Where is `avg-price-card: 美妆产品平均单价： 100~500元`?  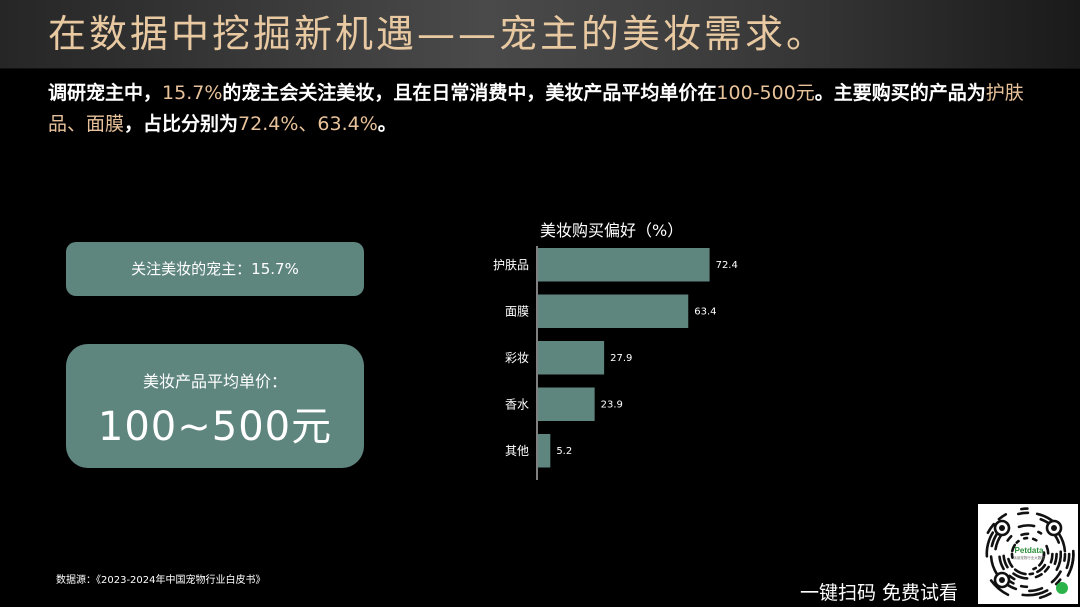
avg-price-card: 美妆产品平均单价： 100~500元 is located at coordinates (215, 406).